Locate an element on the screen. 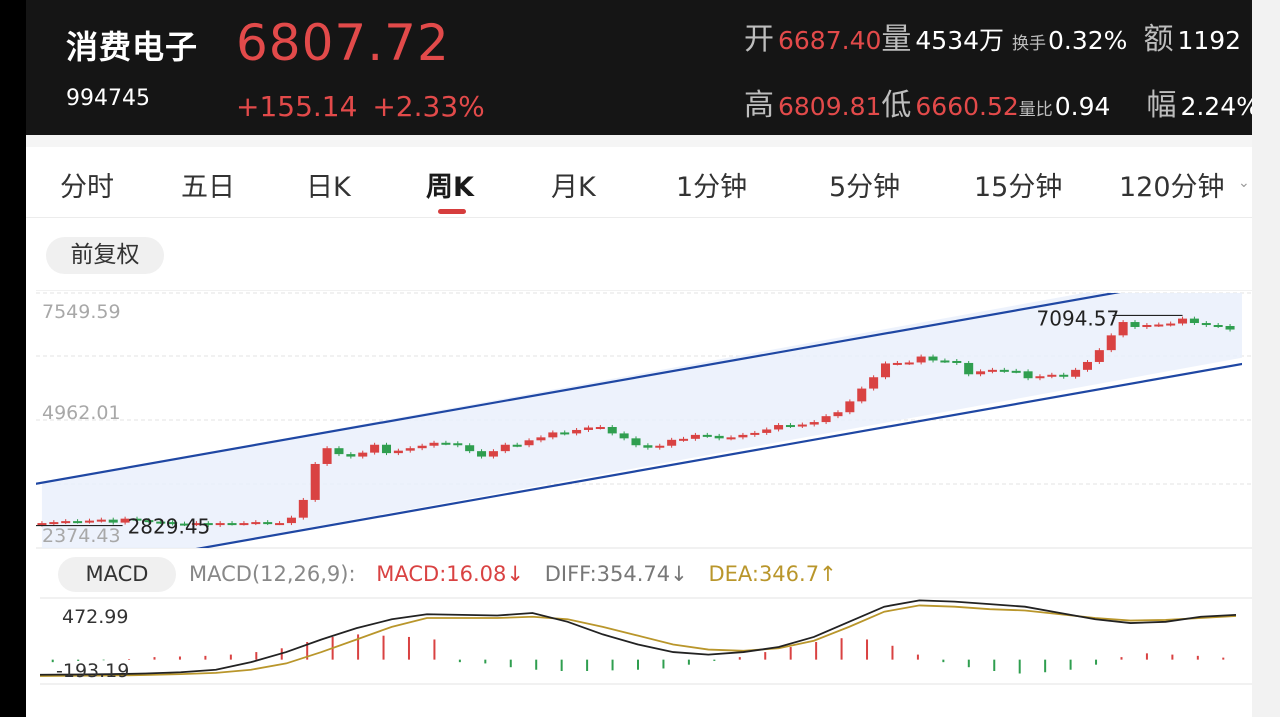  tab-daily-k: 日K is located at coordinates (328, 187).